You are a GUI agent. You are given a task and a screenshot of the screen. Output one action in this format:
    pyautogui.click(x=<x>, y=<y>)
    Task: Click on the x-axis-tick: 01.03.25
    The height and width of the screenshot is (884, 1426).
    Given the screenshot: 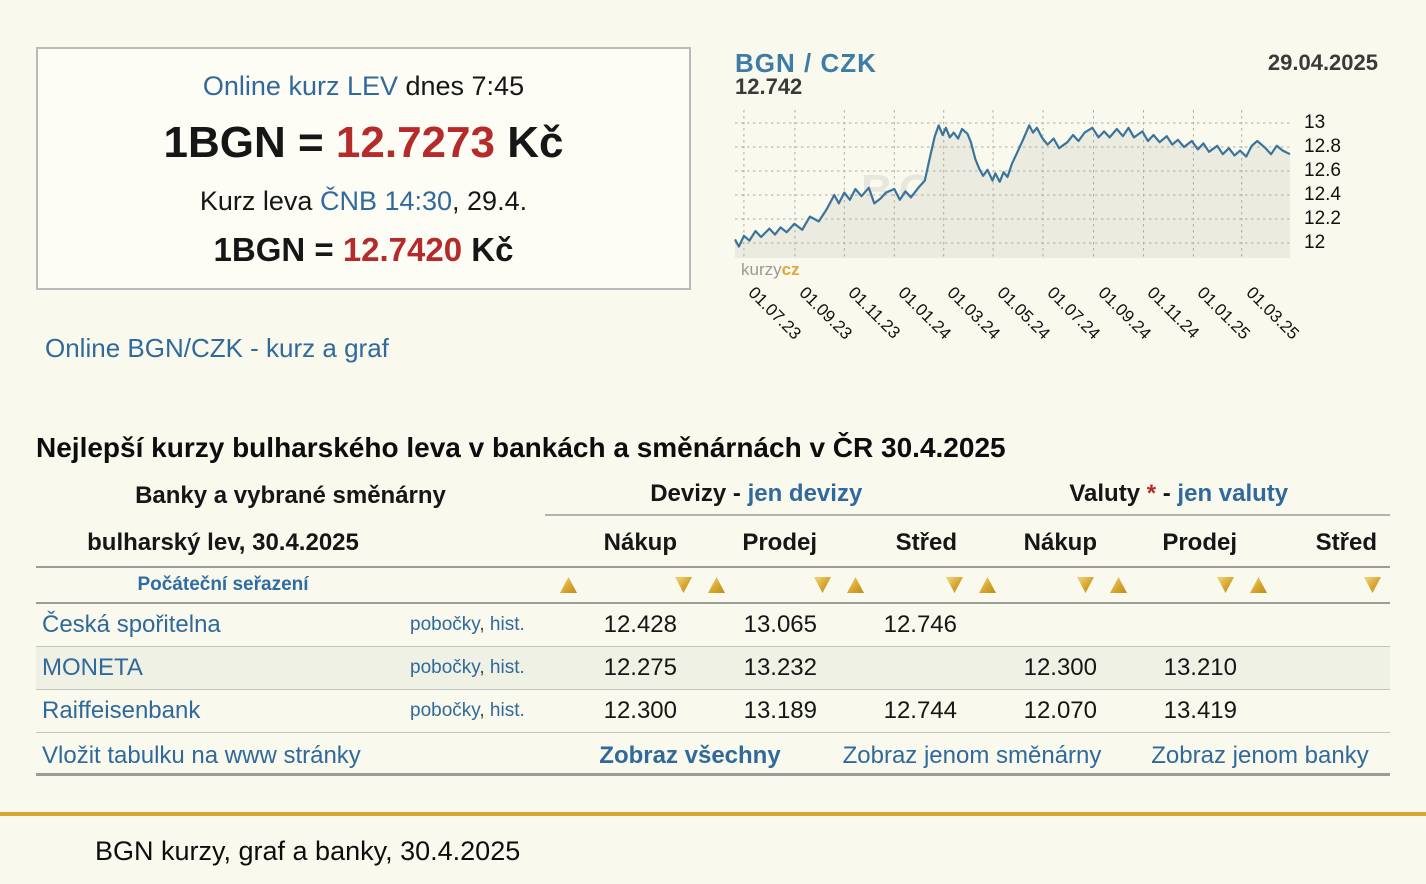 What is the action you would take?
    pyautogui.click(x=1272, y=313)
    